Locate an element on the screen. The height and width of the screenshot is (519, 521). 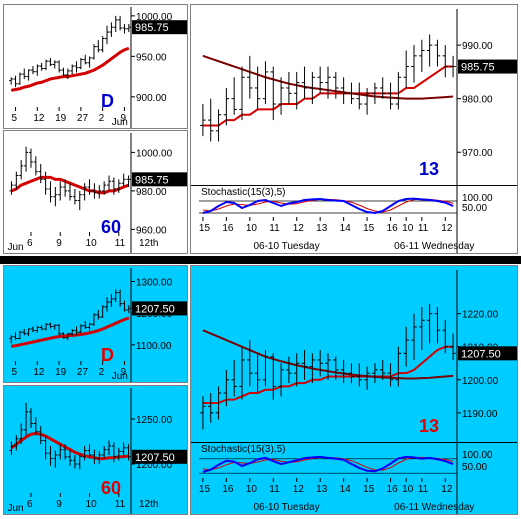
chart-panel-bottom-60min: 1200.00 1250.00 1207.50 60 6 9 10 11 Jun 12th is located at coordinates (95, 450).